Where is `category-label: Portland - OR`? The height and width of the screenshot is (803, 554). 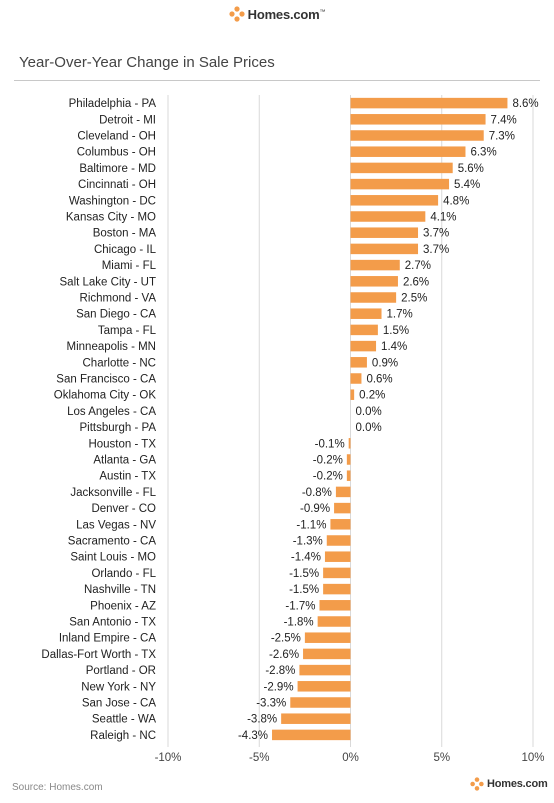
category-label: Portland - OR is located at coordinates (121, 671).